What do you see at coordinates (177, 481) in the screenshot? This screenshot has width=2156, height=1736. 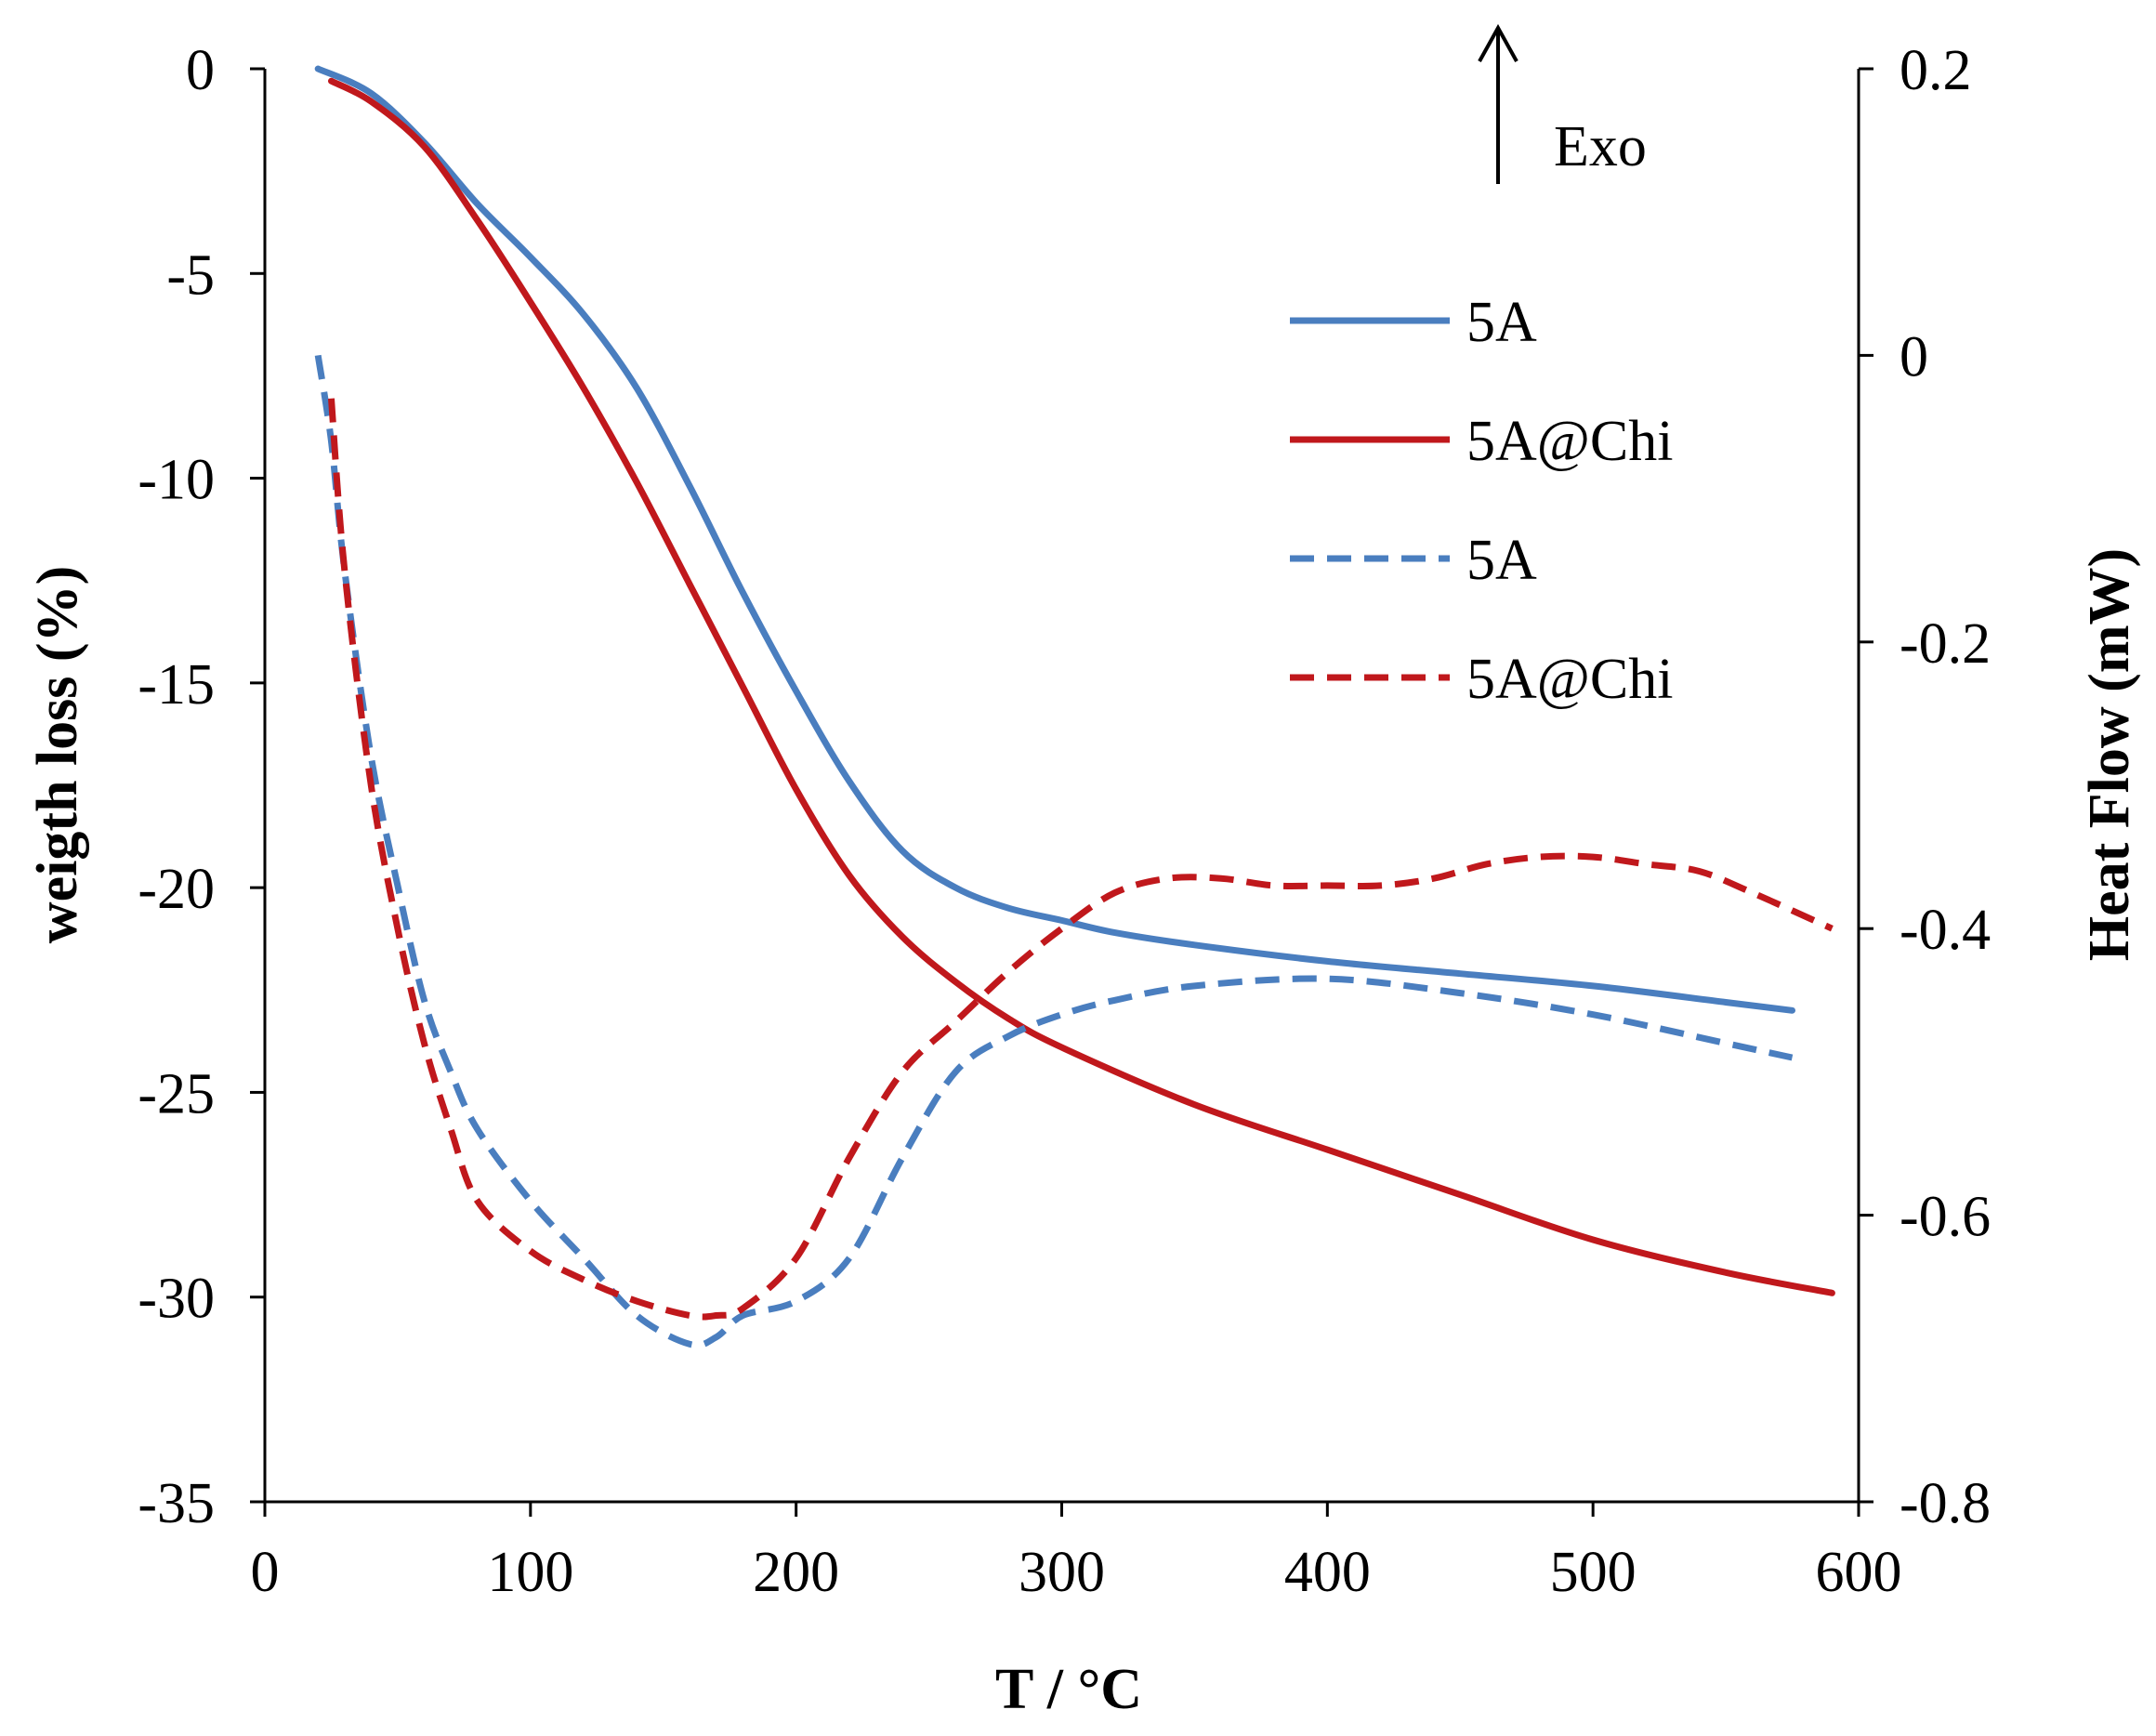 I see `y-tick-label: -10` at bounding box center [177, 481].